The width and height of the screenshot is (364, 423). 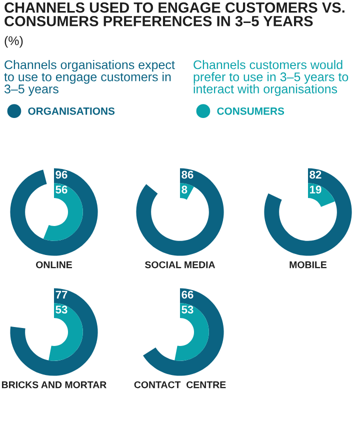 What do you see at coordinates (188, 174) in the screenshot?
I see `data-label: 86` at bounding box center [188, 174].